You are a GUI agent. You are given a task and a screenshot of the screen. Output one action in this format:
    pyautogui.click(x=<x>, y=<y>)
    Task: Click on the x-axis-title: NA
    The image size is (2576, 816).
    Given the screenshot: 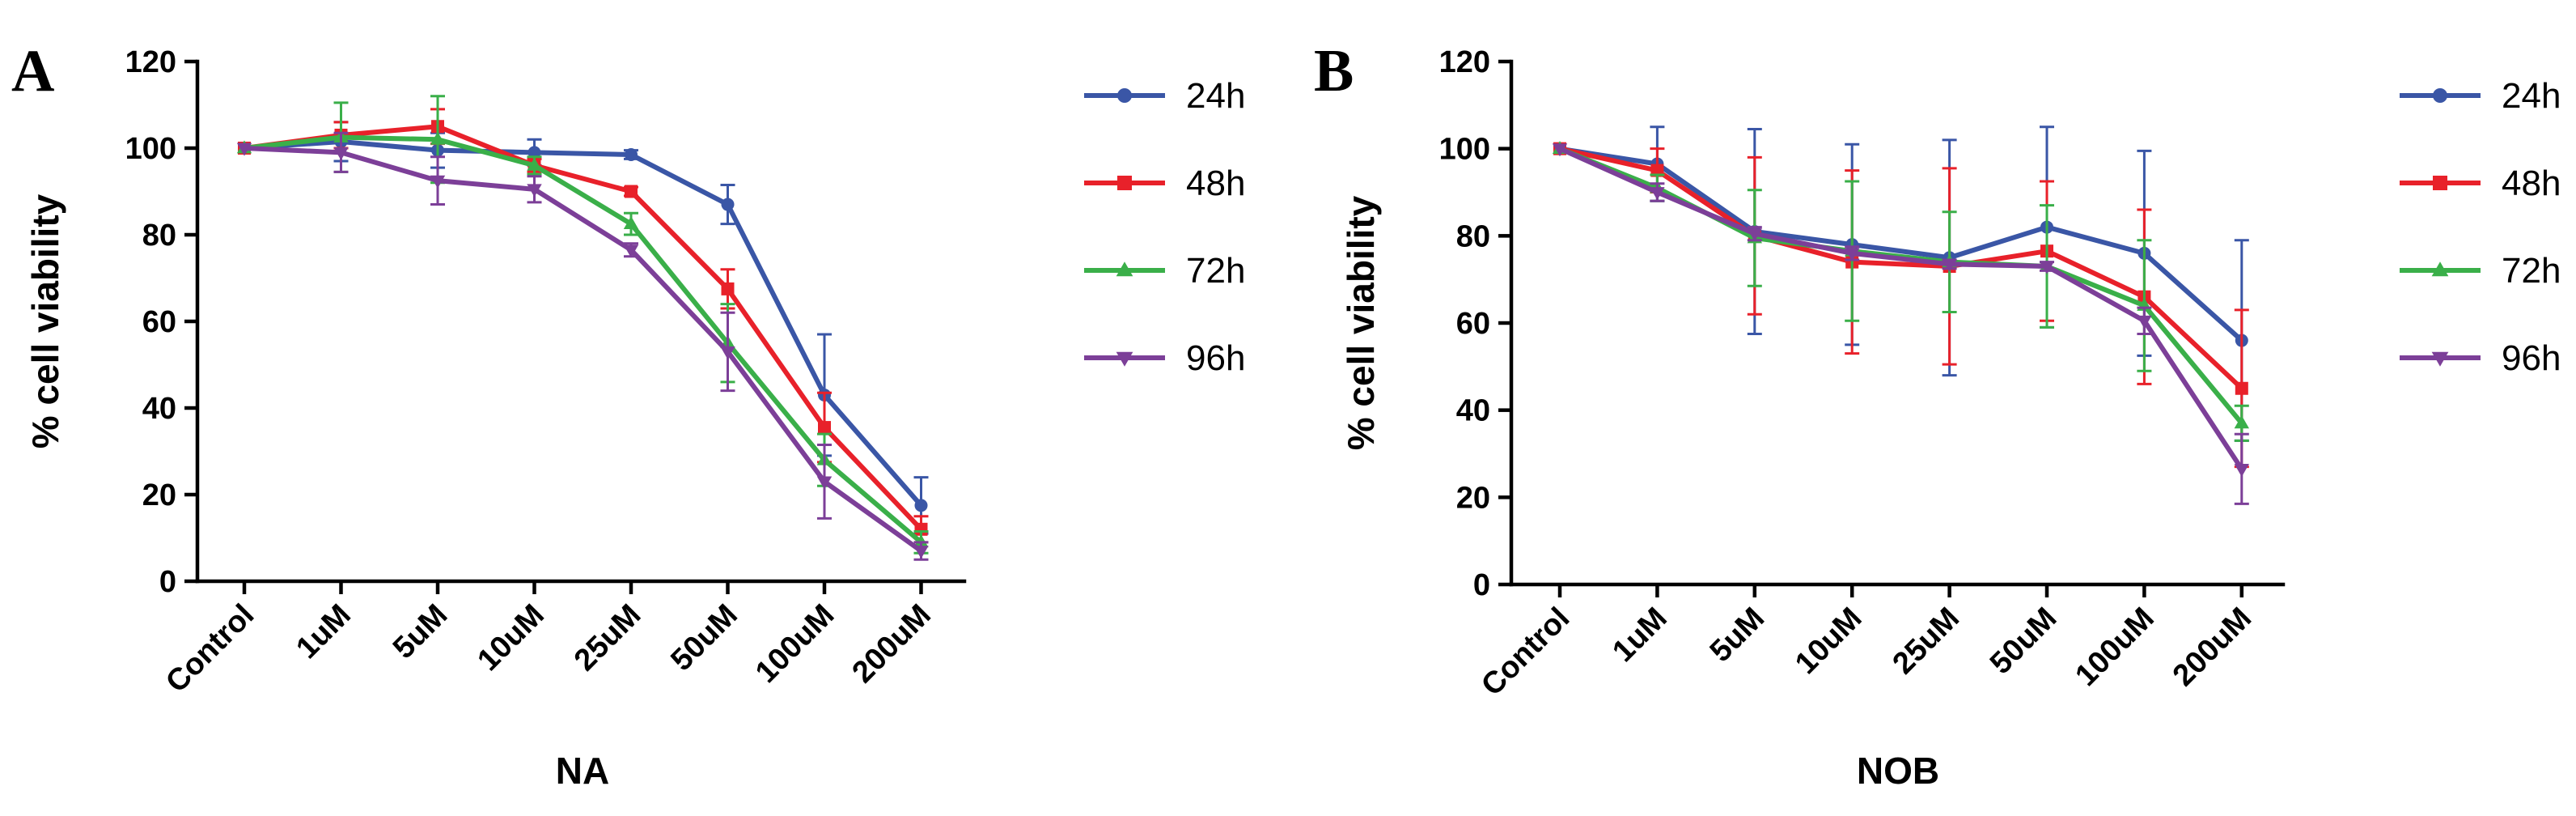 What is the action you would take?
    pyautogui.click(x=582, y=771)
    